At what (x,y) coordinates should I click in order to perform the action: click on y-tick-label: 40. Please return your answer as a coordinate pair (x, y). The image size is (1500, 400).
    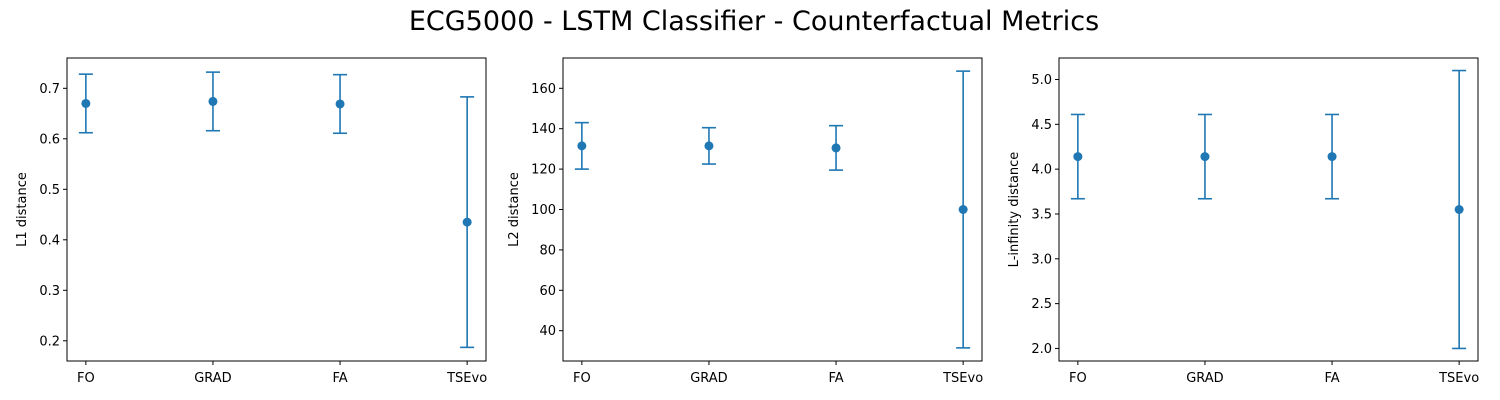
    Looking at the image, I should click on (547, 331).